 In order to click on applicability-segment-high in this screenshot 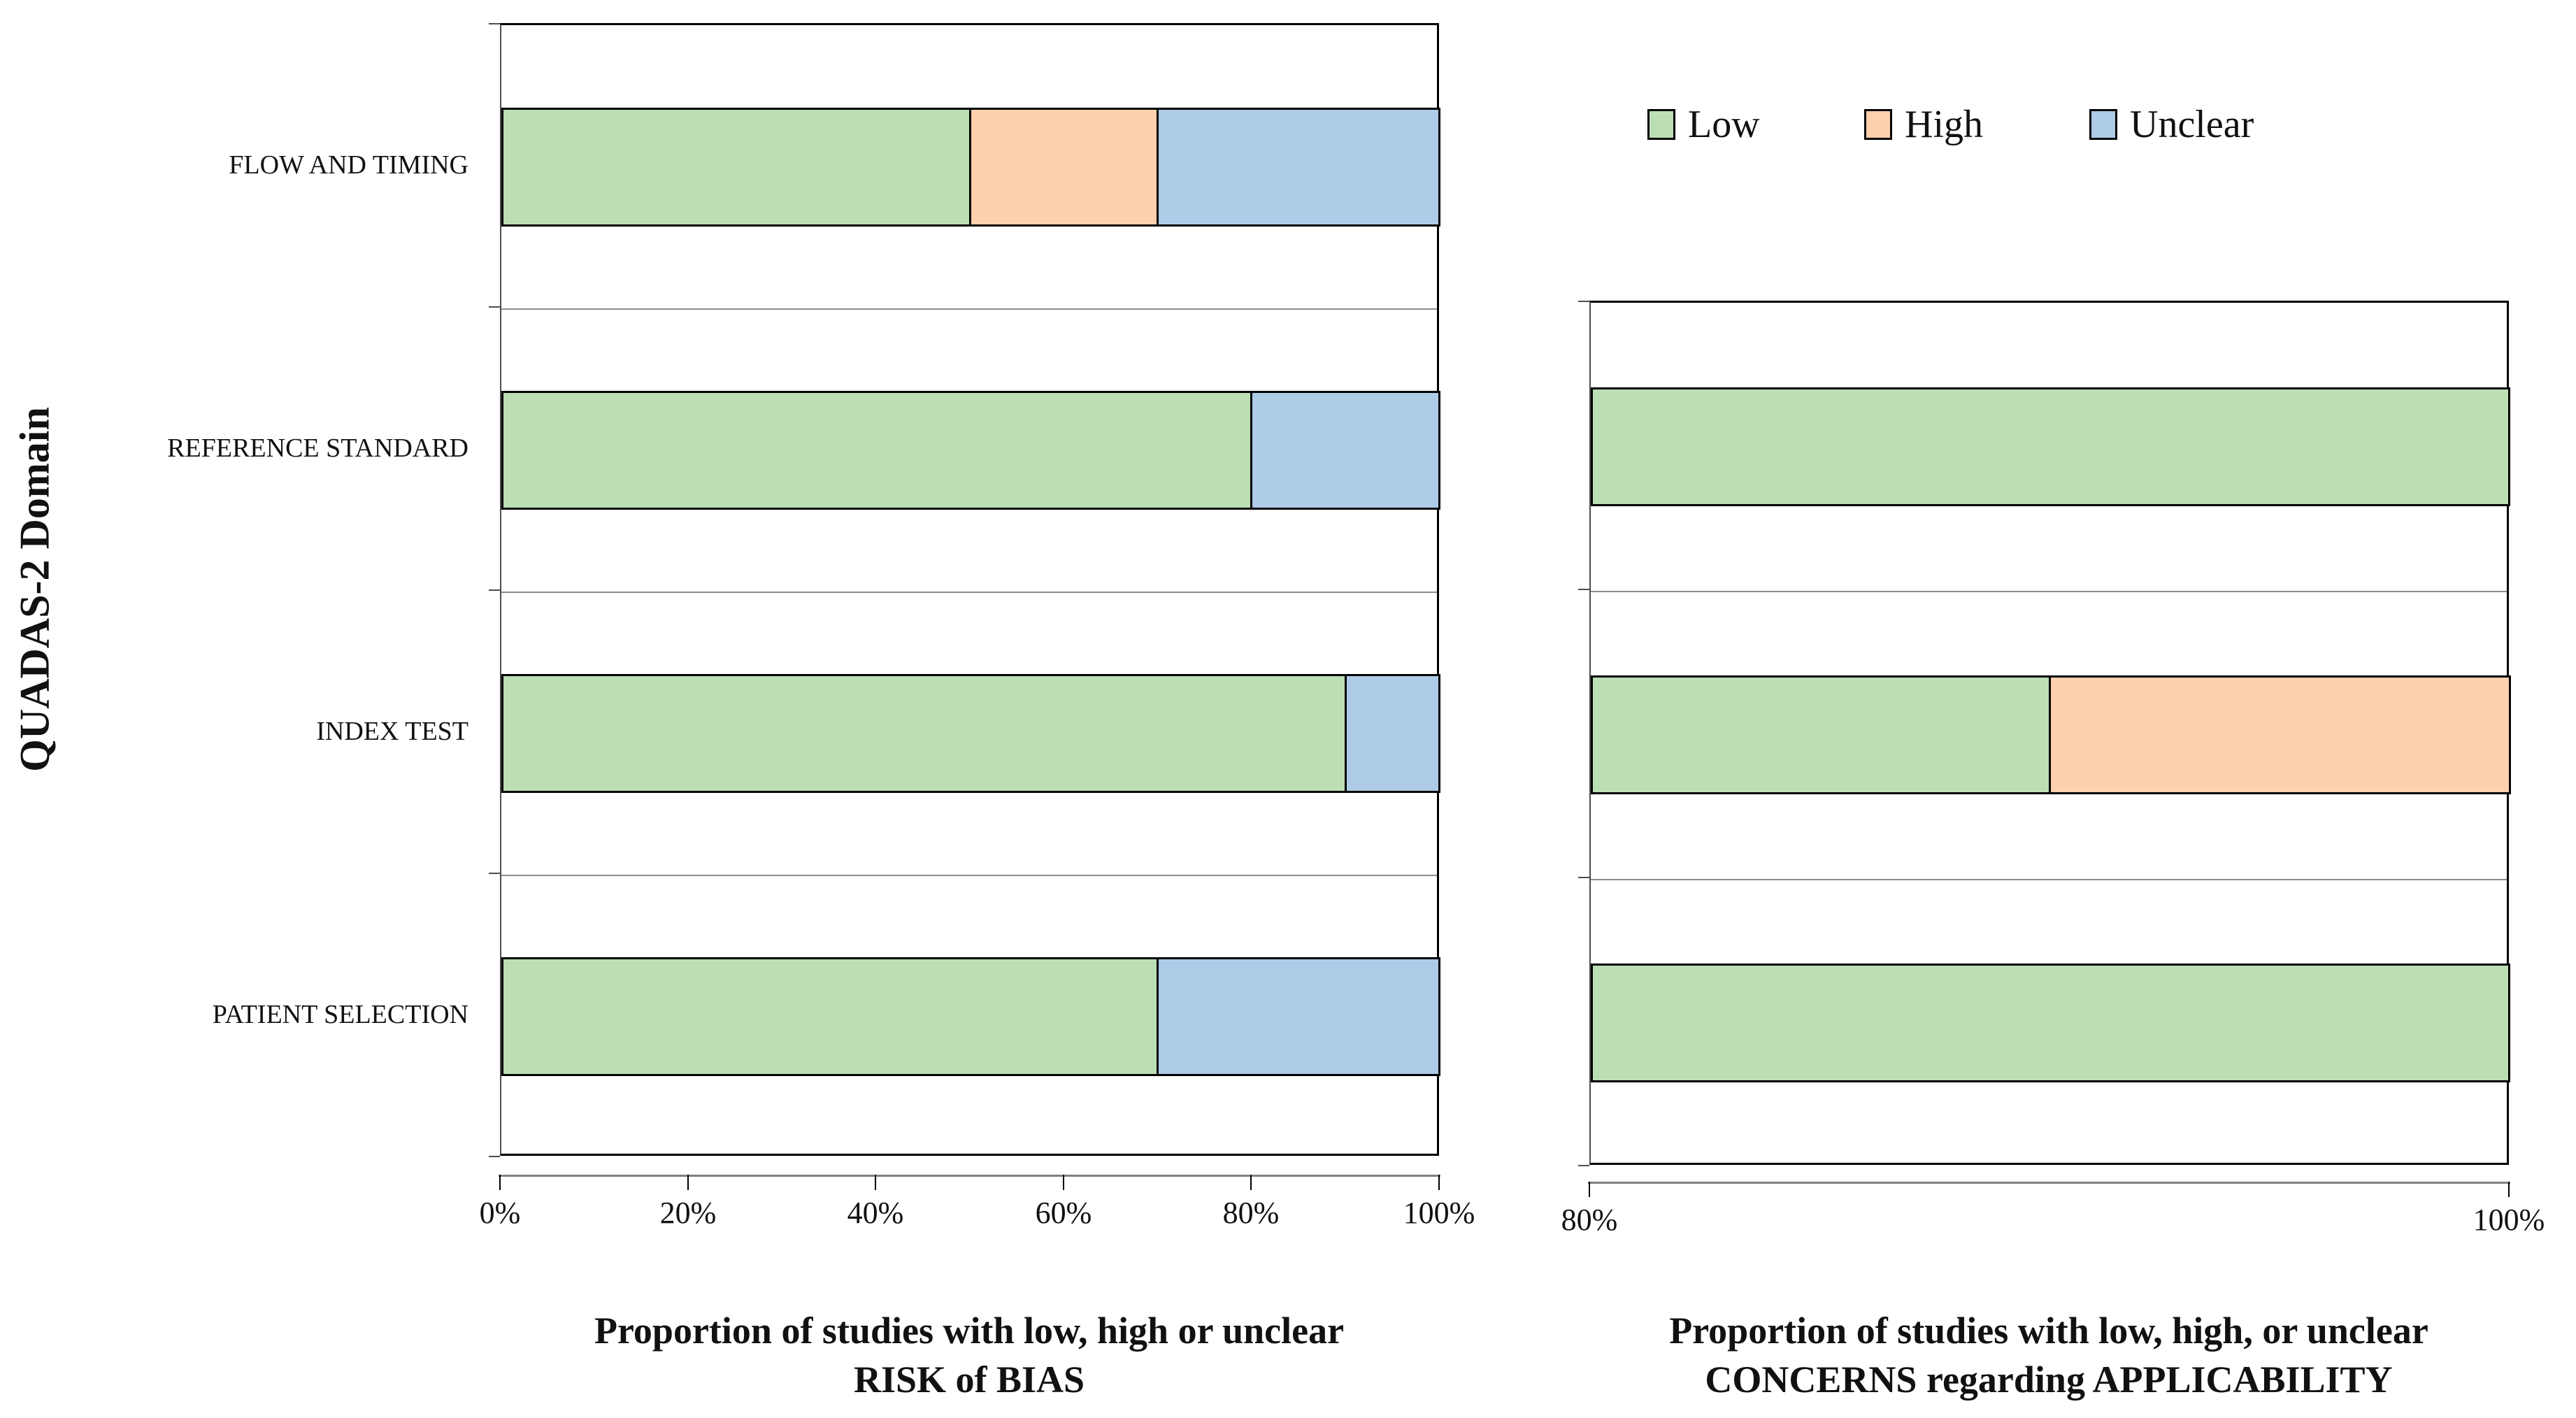, I will do `click(2280, 734)`.